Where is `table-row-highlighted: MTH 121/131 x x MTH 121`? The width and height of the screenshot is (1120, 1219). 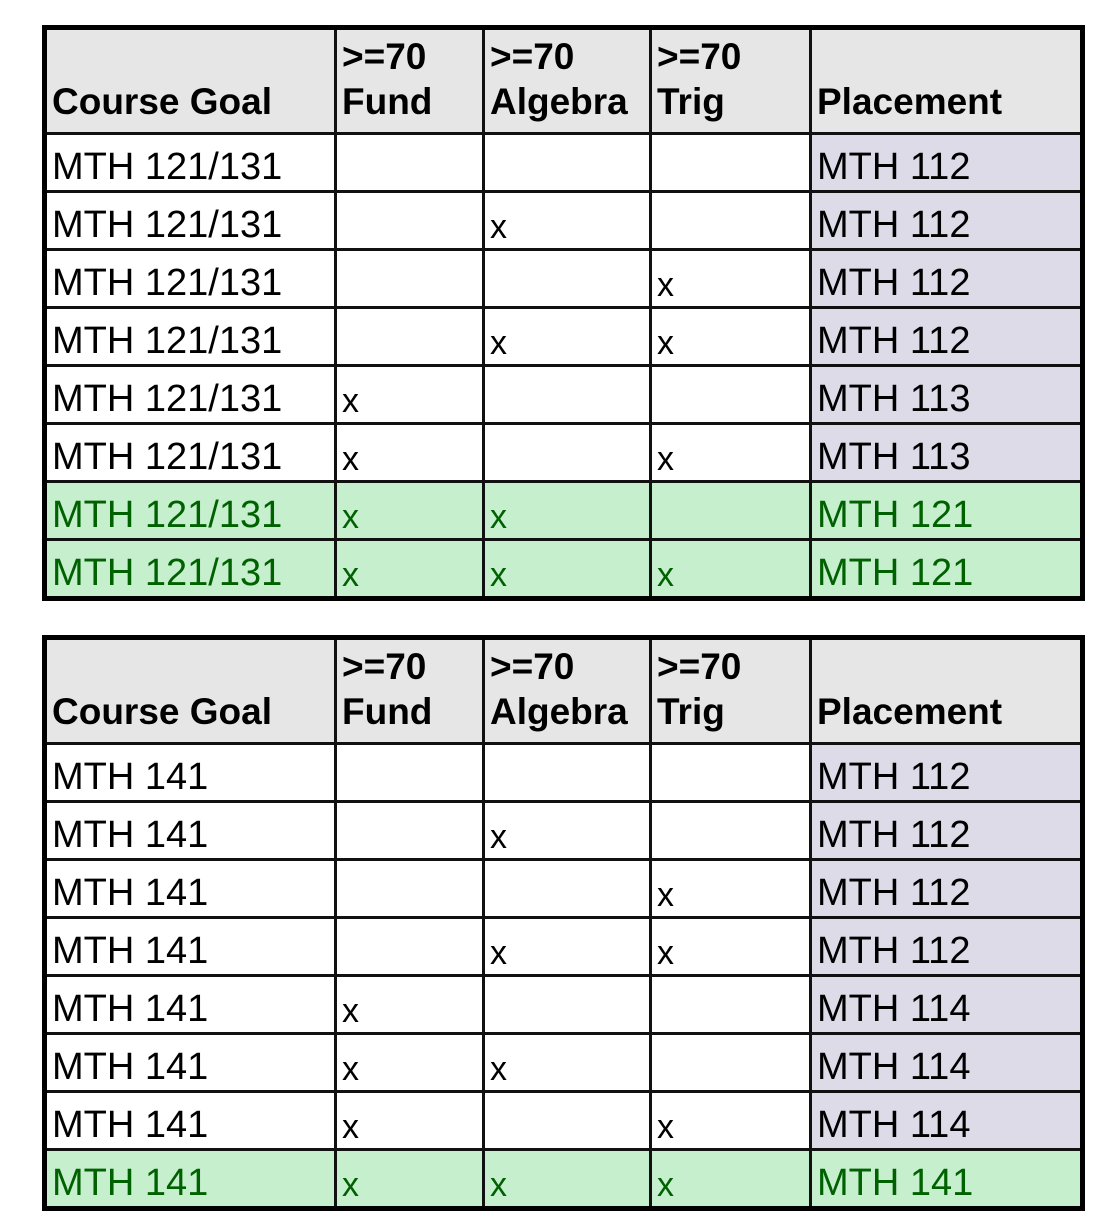 table-row-highlighted: MTH 121/131 x x MTH 121 is located at coordinates (563, 510).